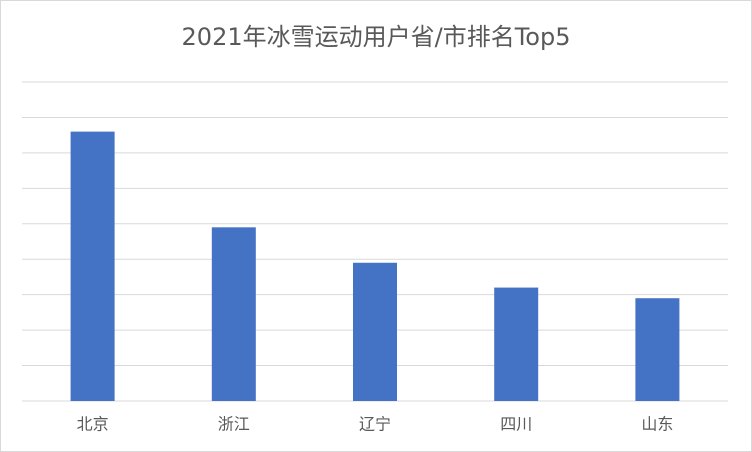 This screenshot has height=452, width=752. I want to click on x-tick-label: 山东, so click(657, 424).